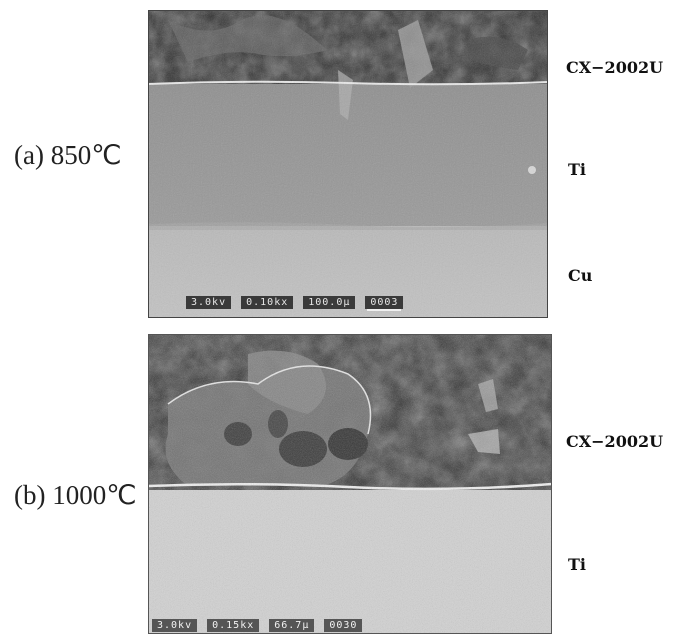 This screenshot has width=684, height=638. What do you see at coordinates (384, 302) in the screenshot?
I see `image-number-readout: 0003` at bounding box center [384, 302].